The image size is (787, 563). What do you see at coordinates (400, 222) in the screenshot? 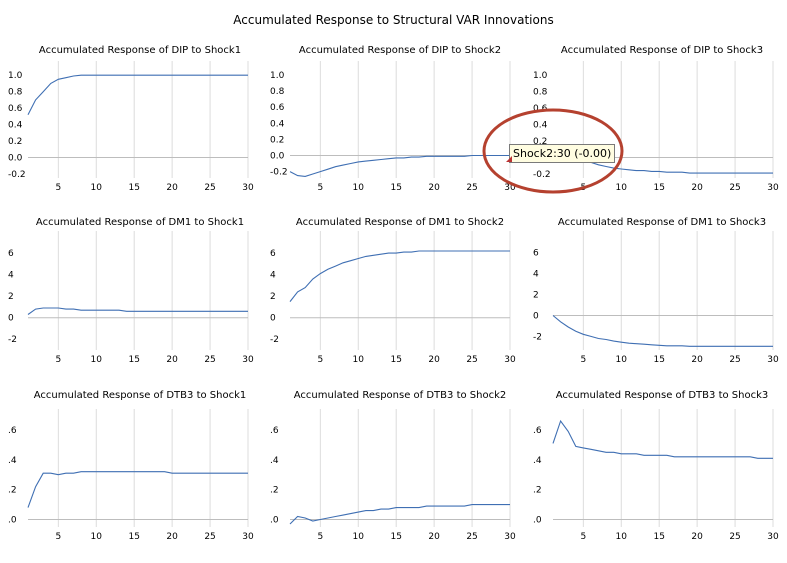
I see `panel-title: Accumulated Response of DM1 to Shock2` at bounding box center [400, 222].